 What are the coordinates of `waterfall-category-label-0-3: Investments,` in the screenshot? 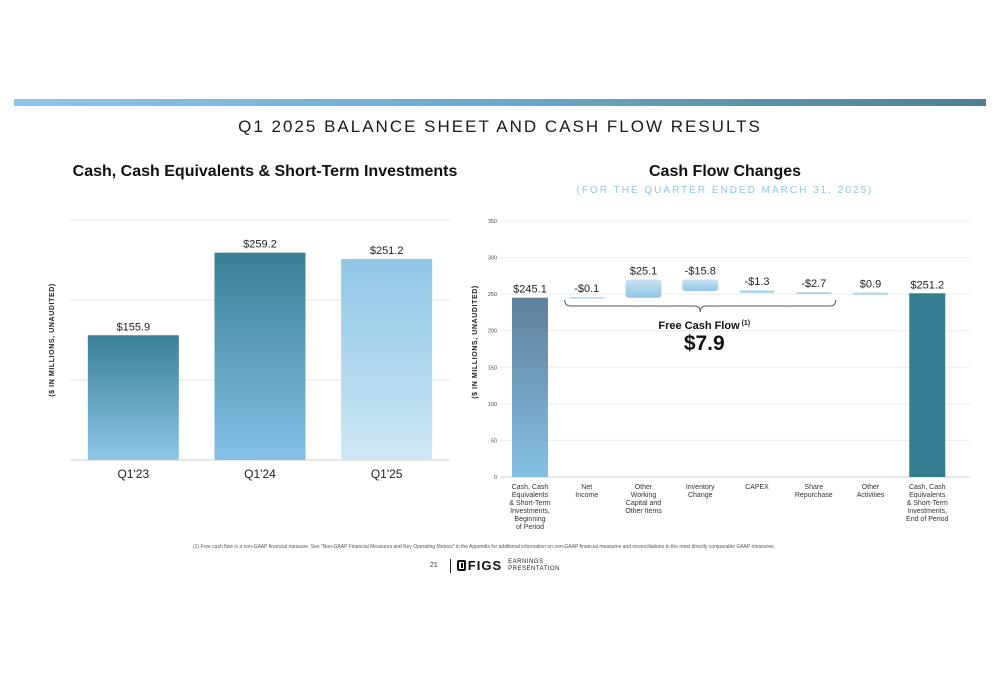 It's located at (530, 511).